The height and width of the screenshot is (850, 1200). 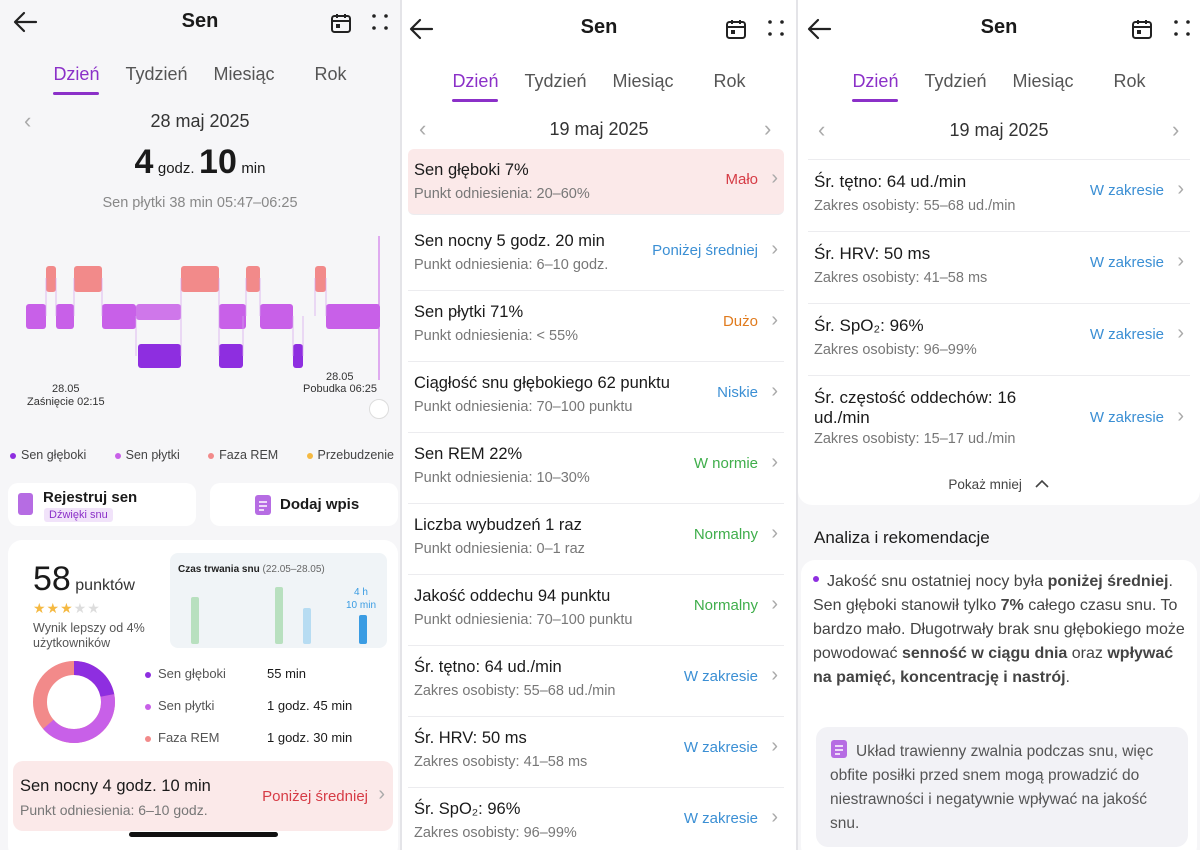 What do you see at coordinates (304, 504) in the screenshot?
I see `add-entry-button: Dodaj wpis` at bounding box center [304, 504].